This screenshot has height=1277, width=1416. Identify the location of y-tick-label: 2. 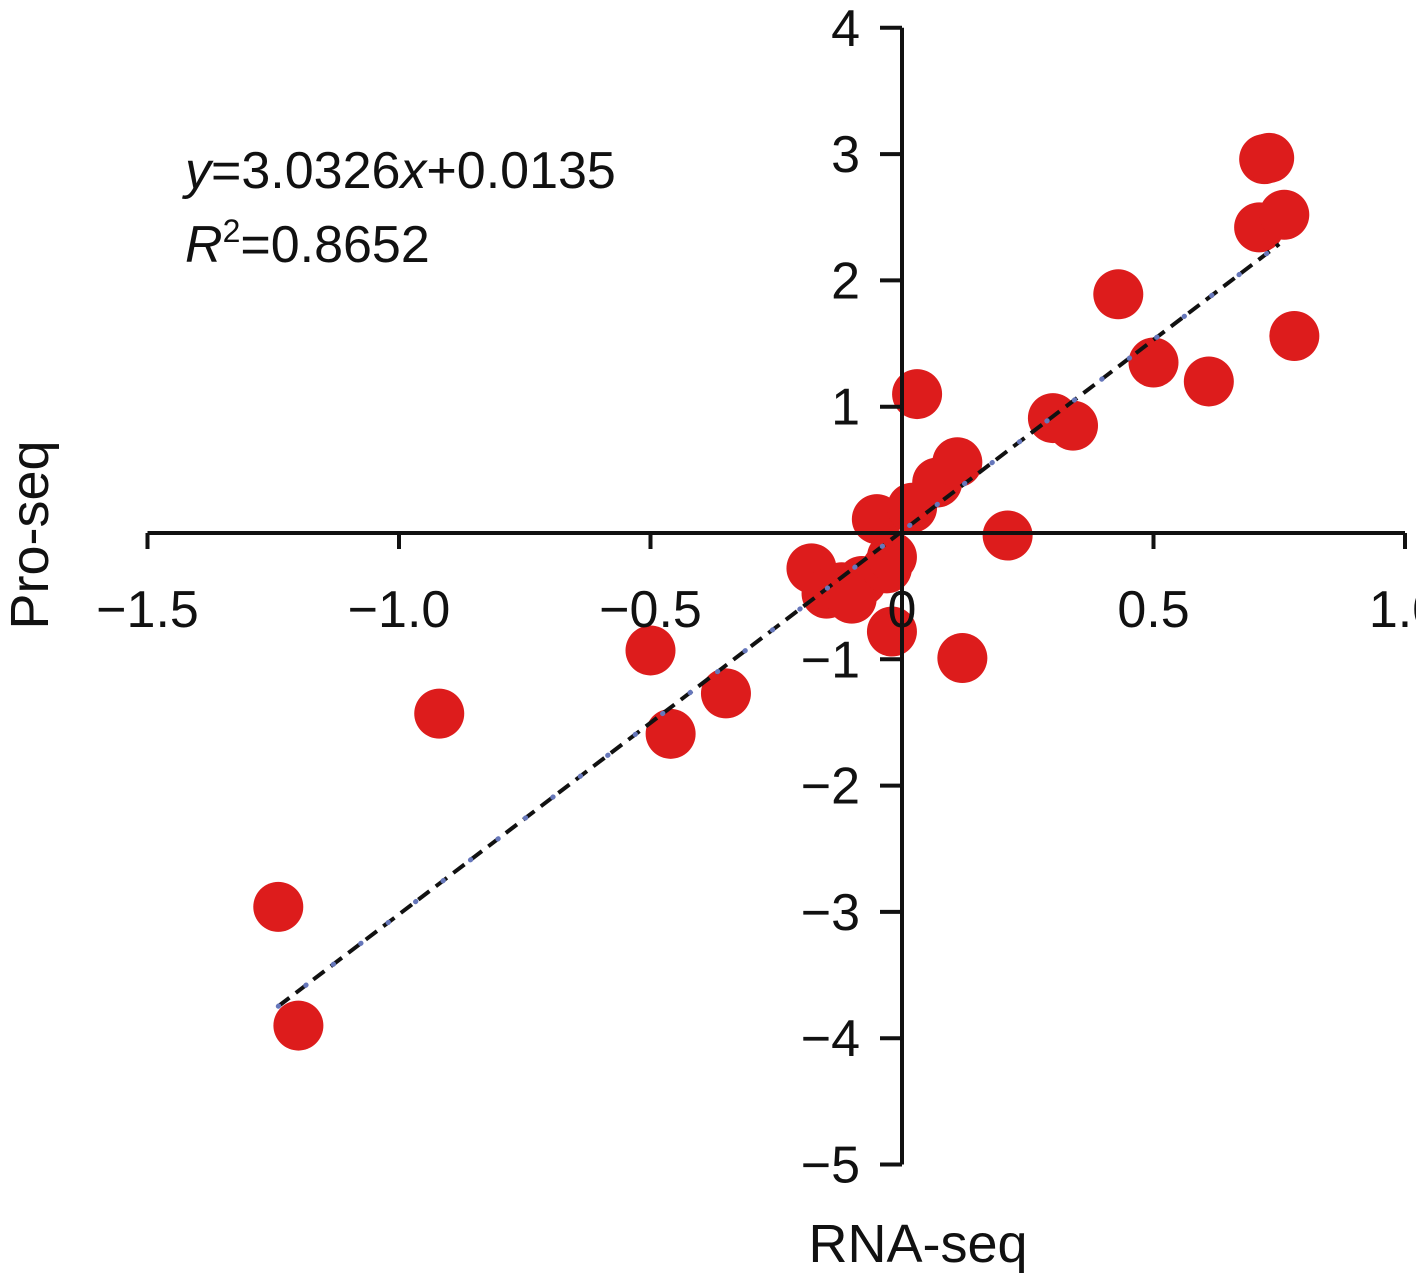
(845, 281).